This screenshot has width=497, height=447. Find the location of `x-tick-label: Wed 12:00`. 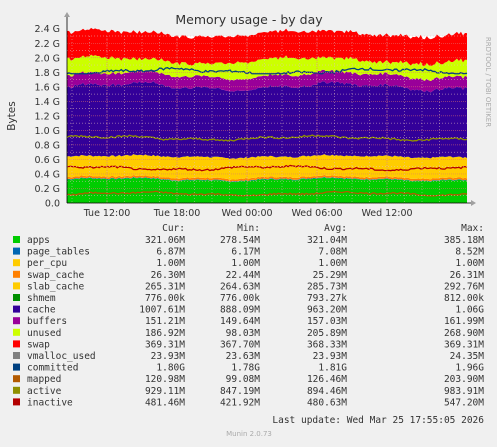

x-tick-label: Wed 12:00 is located at coordinates (386, 213).